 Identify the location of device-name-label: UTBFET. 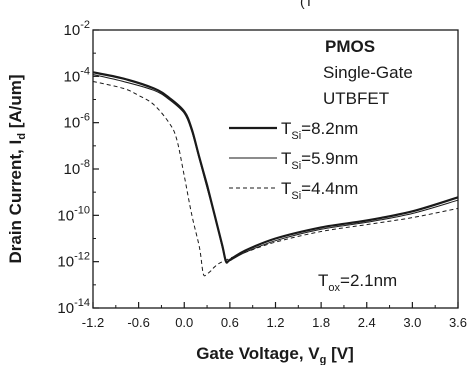
(356, 98).